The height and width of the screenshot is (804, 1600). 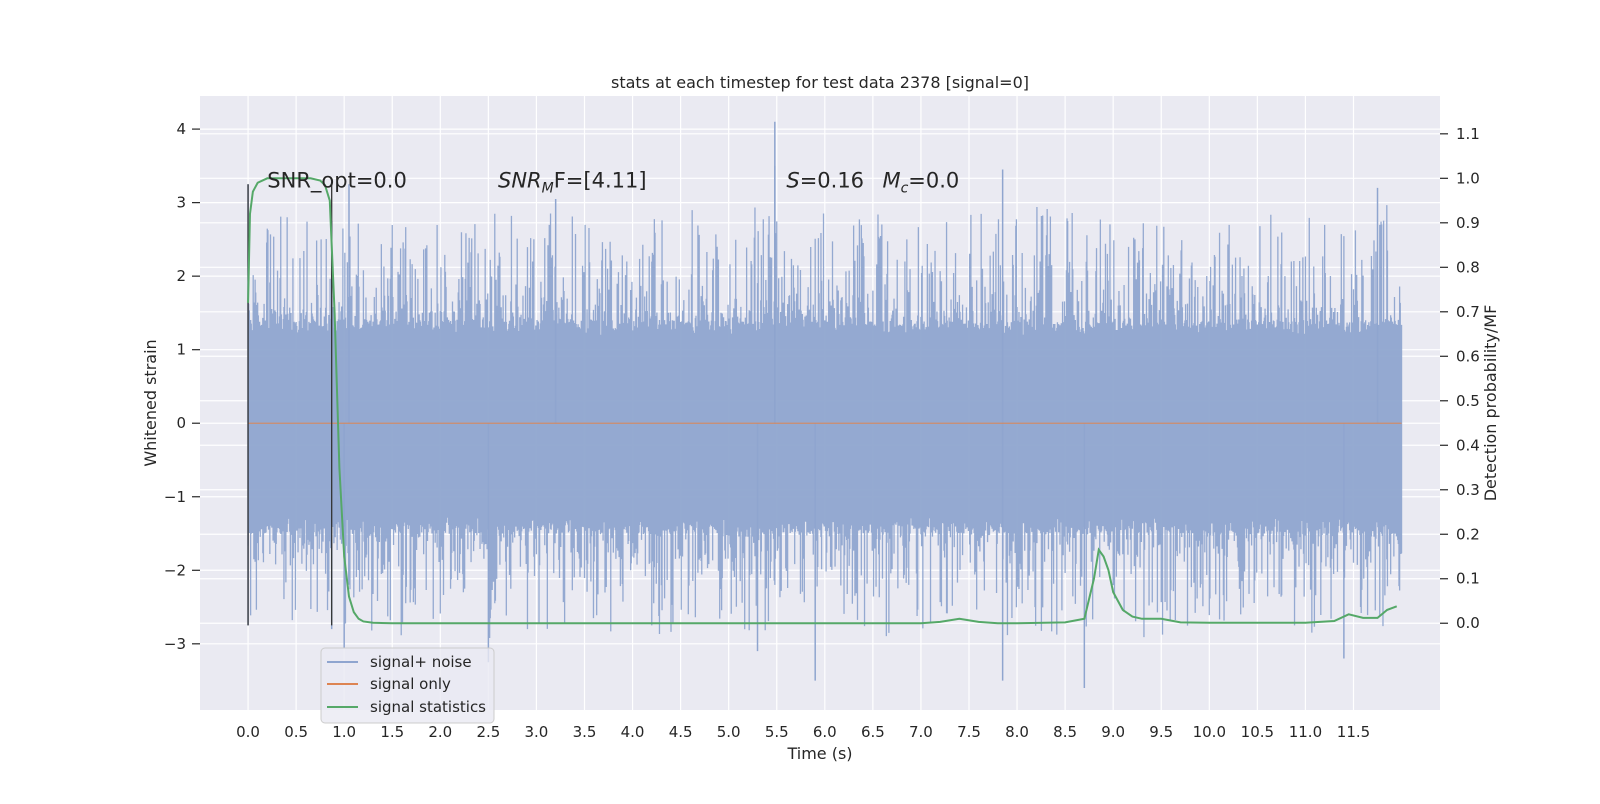 What do you see at coordinates (421, 662) in the screenshot?
I see `legend-label-signal-noise: signal+ noise` at bounding box center [421, 662].